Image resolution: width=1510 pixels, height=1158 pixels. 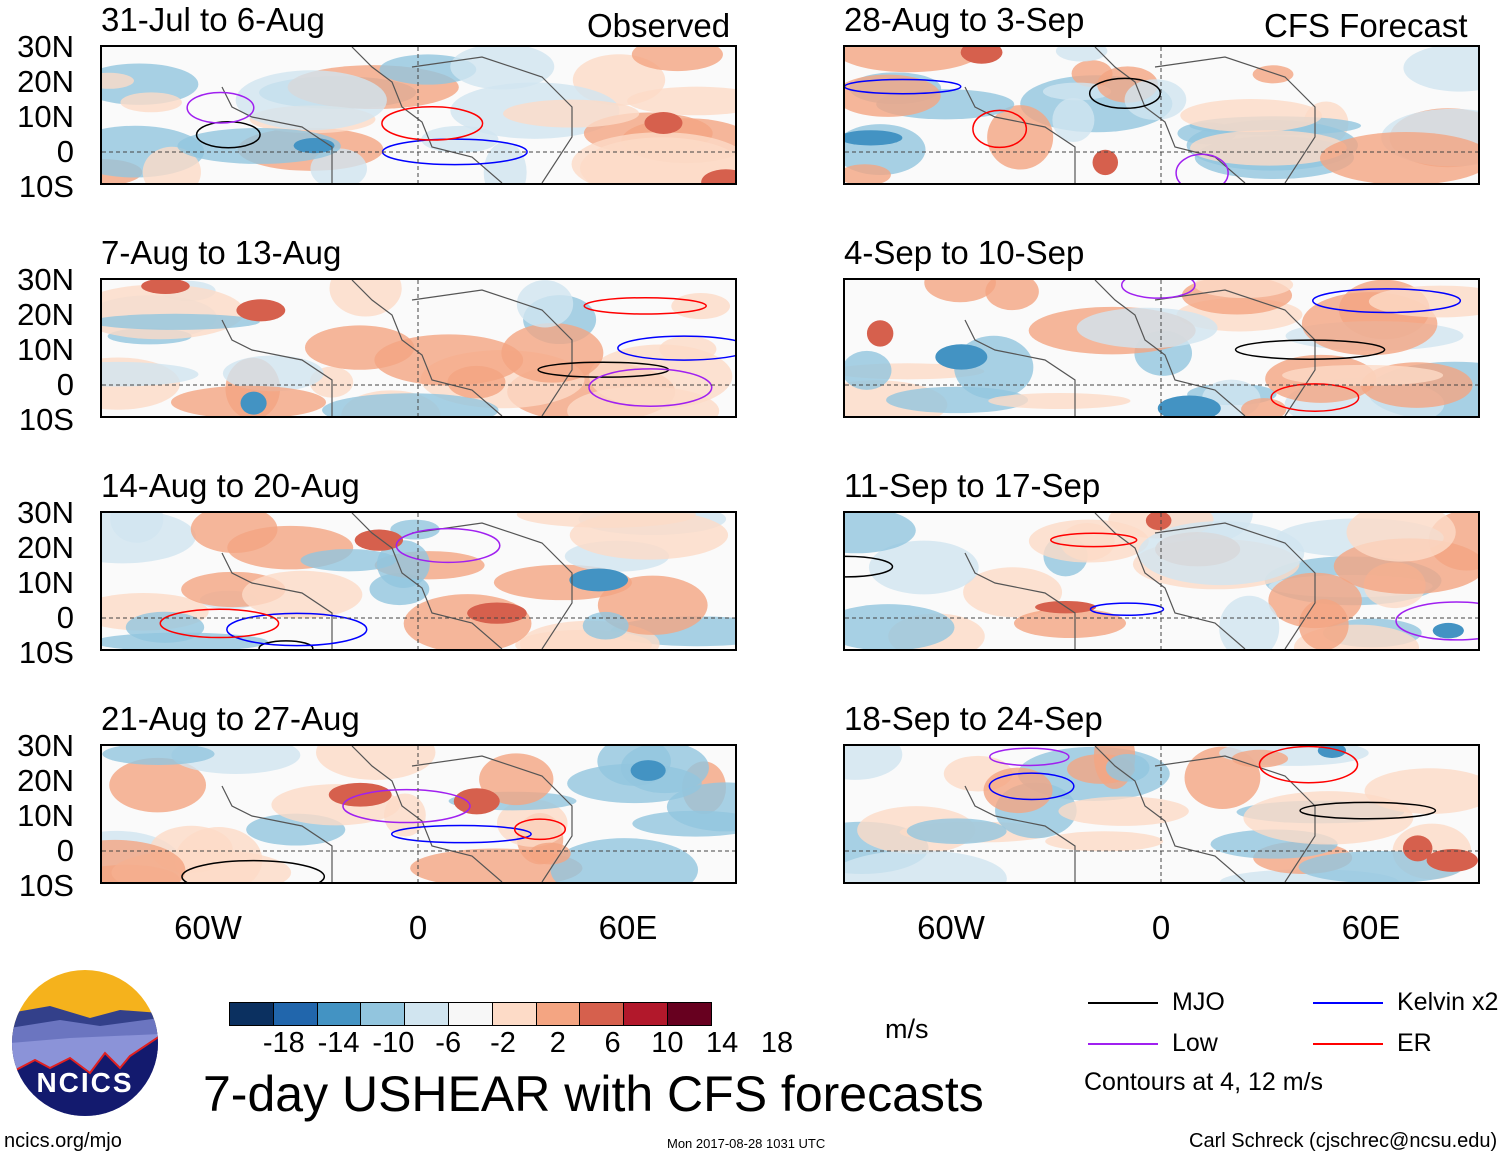 I want to click on panel-title: 18-Sep to 24-Sep, so click(x=973, y=718).